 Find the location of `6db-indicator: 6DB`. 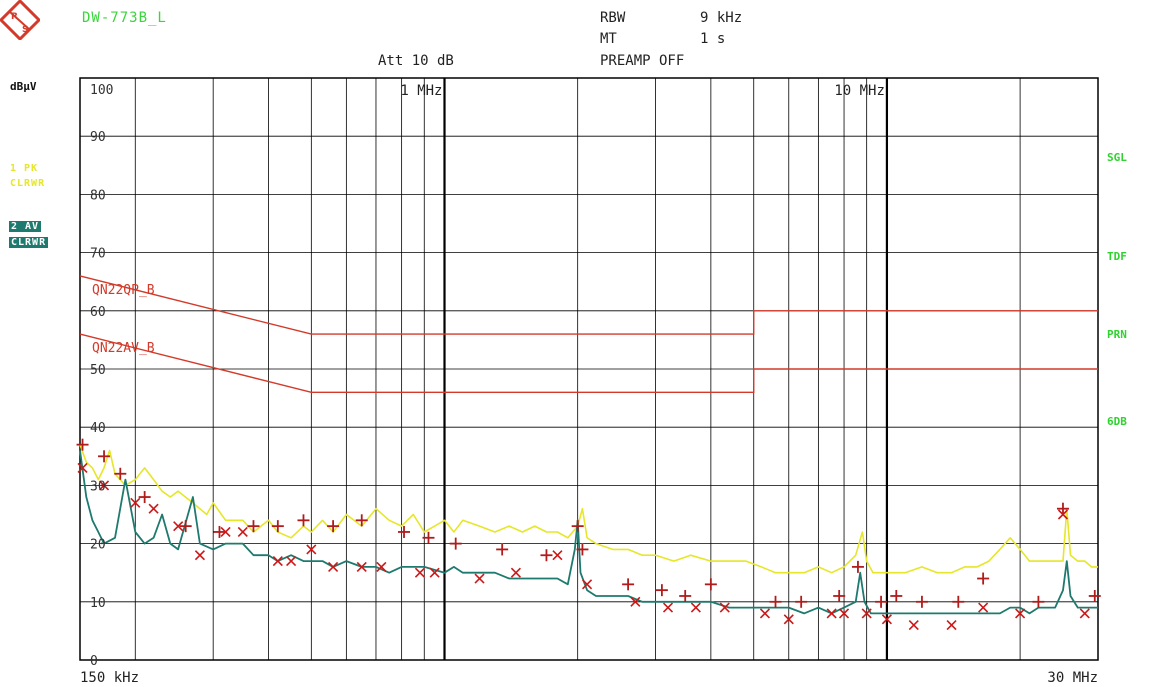

6db-indicator: 6DB is located at coordinates (1117, 421).